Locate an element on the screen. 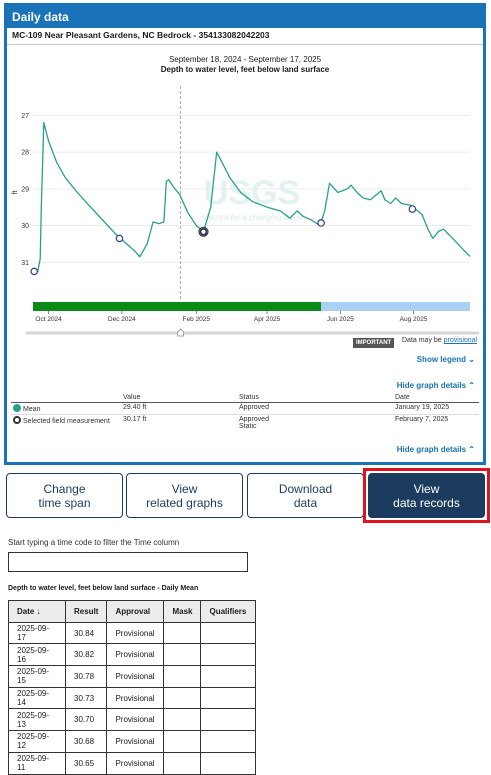 The width and height of the screenshot is (491, 775). cell-result: 30.65 is located at coordinates (86, 763).